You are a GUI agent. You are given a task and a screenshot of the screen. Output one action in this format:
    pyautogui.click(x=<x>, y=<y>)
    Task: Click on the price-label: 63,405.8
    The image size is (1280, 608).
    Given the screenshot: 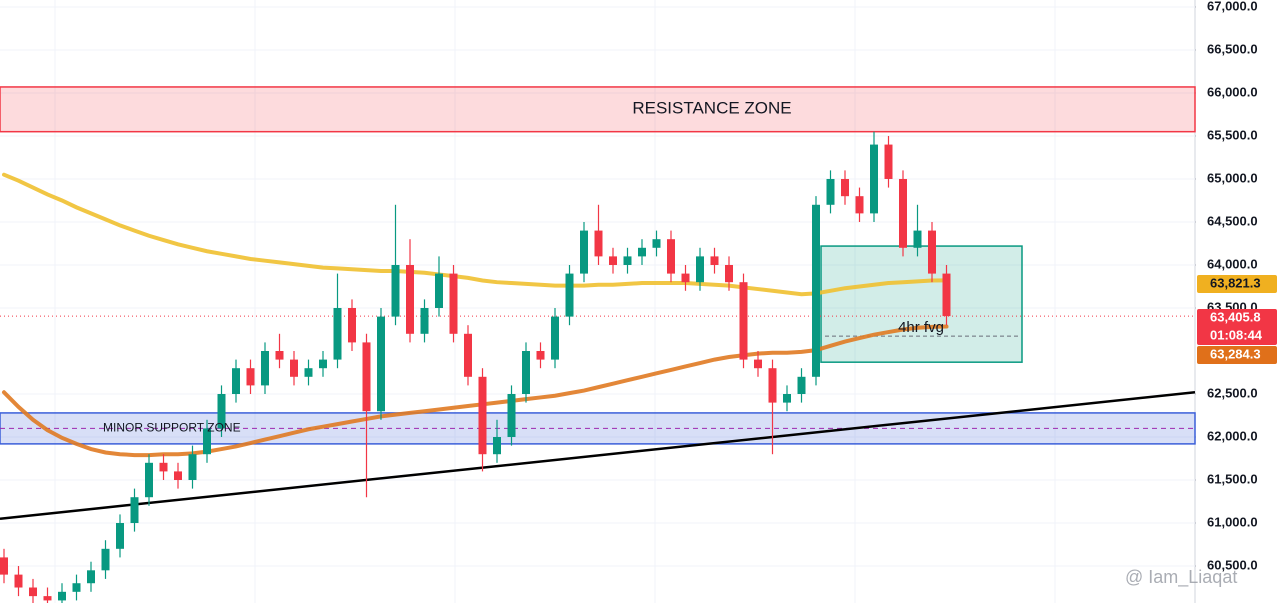 What is the action you would take?
    pyautogui.click(x=1235, y=316)
    